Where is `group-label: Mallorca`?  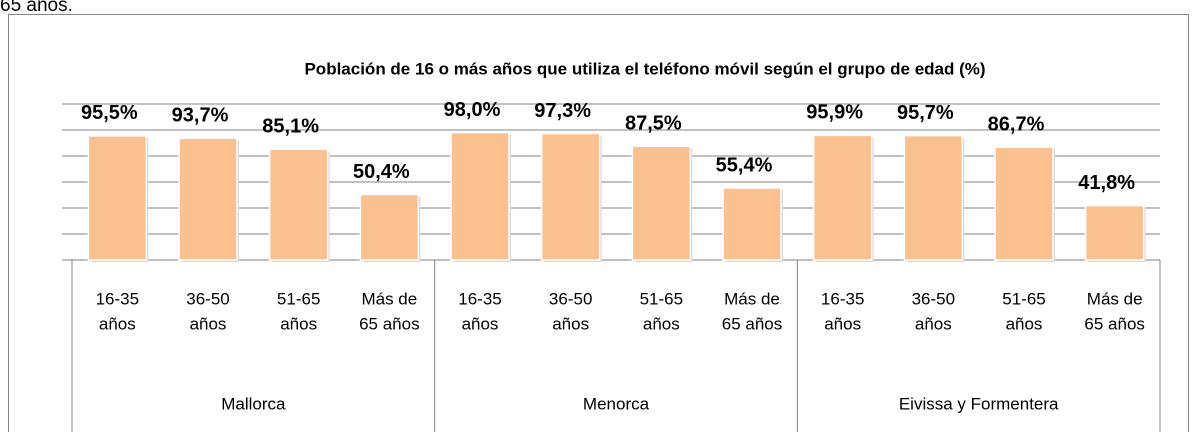 group-label: Mallorca is located at coordinates (253, 403).